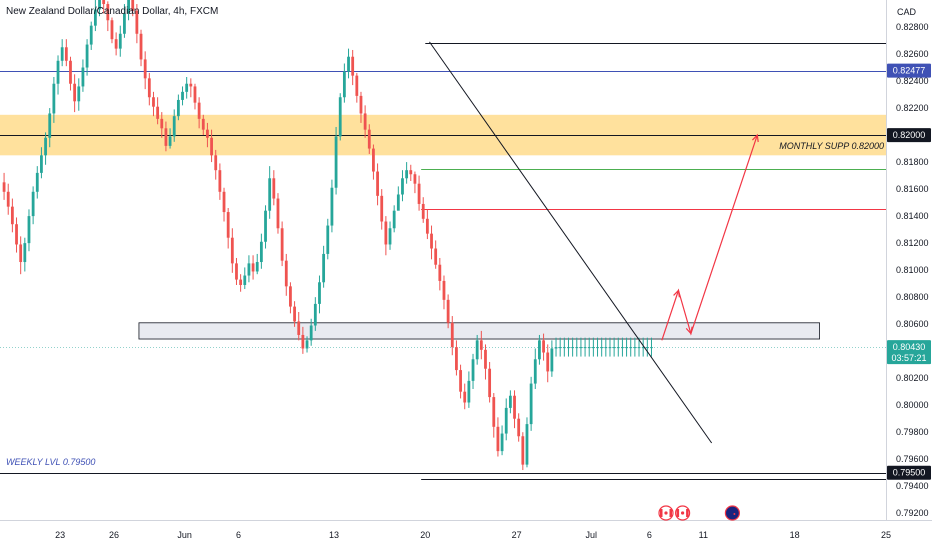  I want to click on price-badge-label: 0.82477, so click(909, 71).